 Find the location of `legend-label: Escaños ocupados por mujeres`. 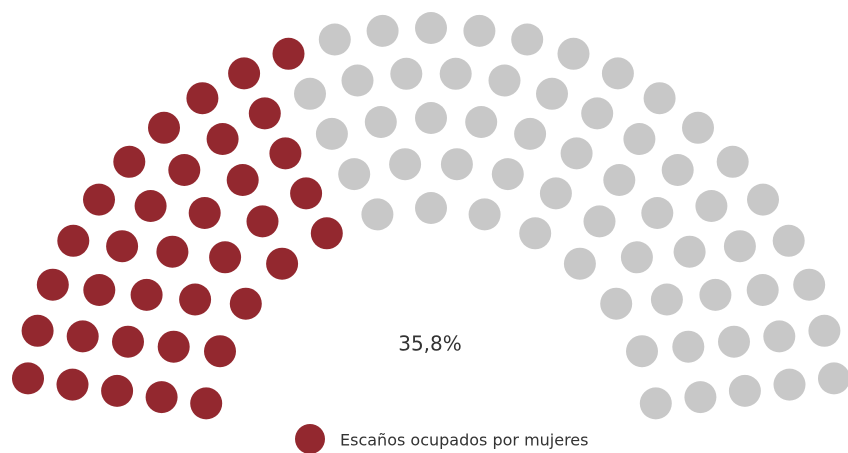

legend-label: Escaños ocupados por mujeres is located at coordinates (464, 440).